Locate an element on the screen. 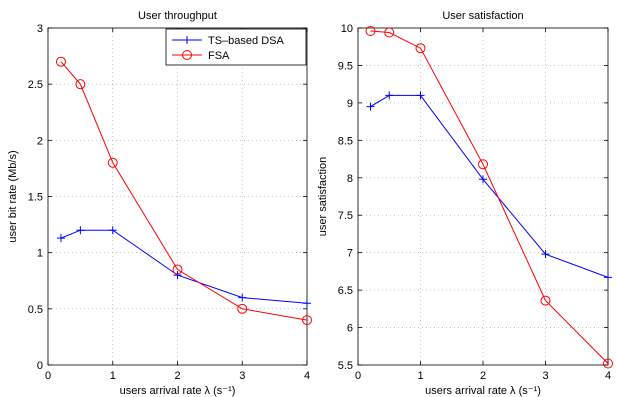 The image size is (617, 397). y-tick-label: 0 is located at coordinates (40, 366).